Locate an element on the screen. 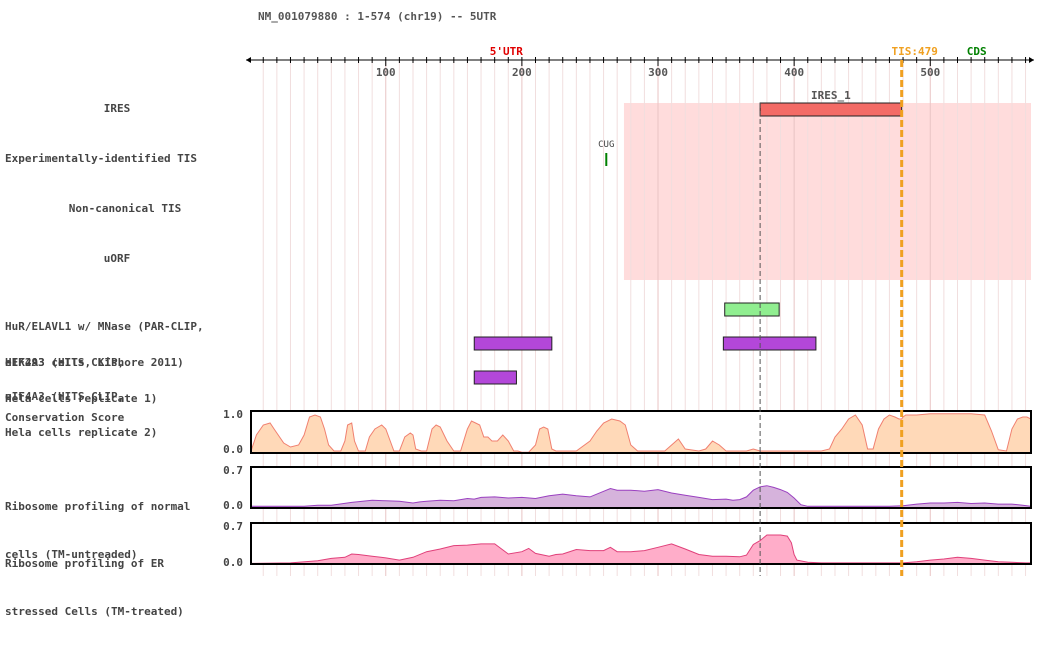 The height and width of the screenshot is (652, 1050). track-label-eif4a3-rep1-line1: eIF4A3 (HITS CLIP, is located at coordinates (65, 362).